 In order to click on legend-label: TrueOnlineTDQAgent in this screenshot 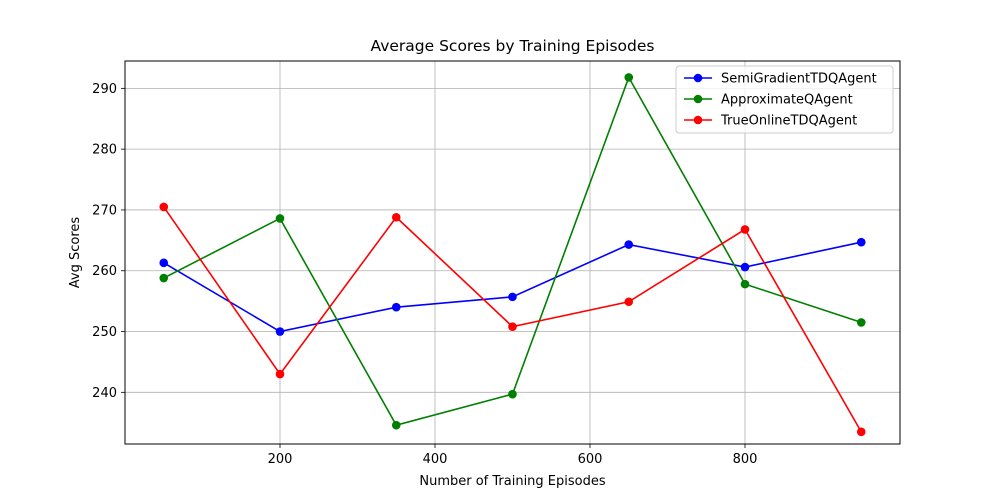, I will do `click(788, 121)`.